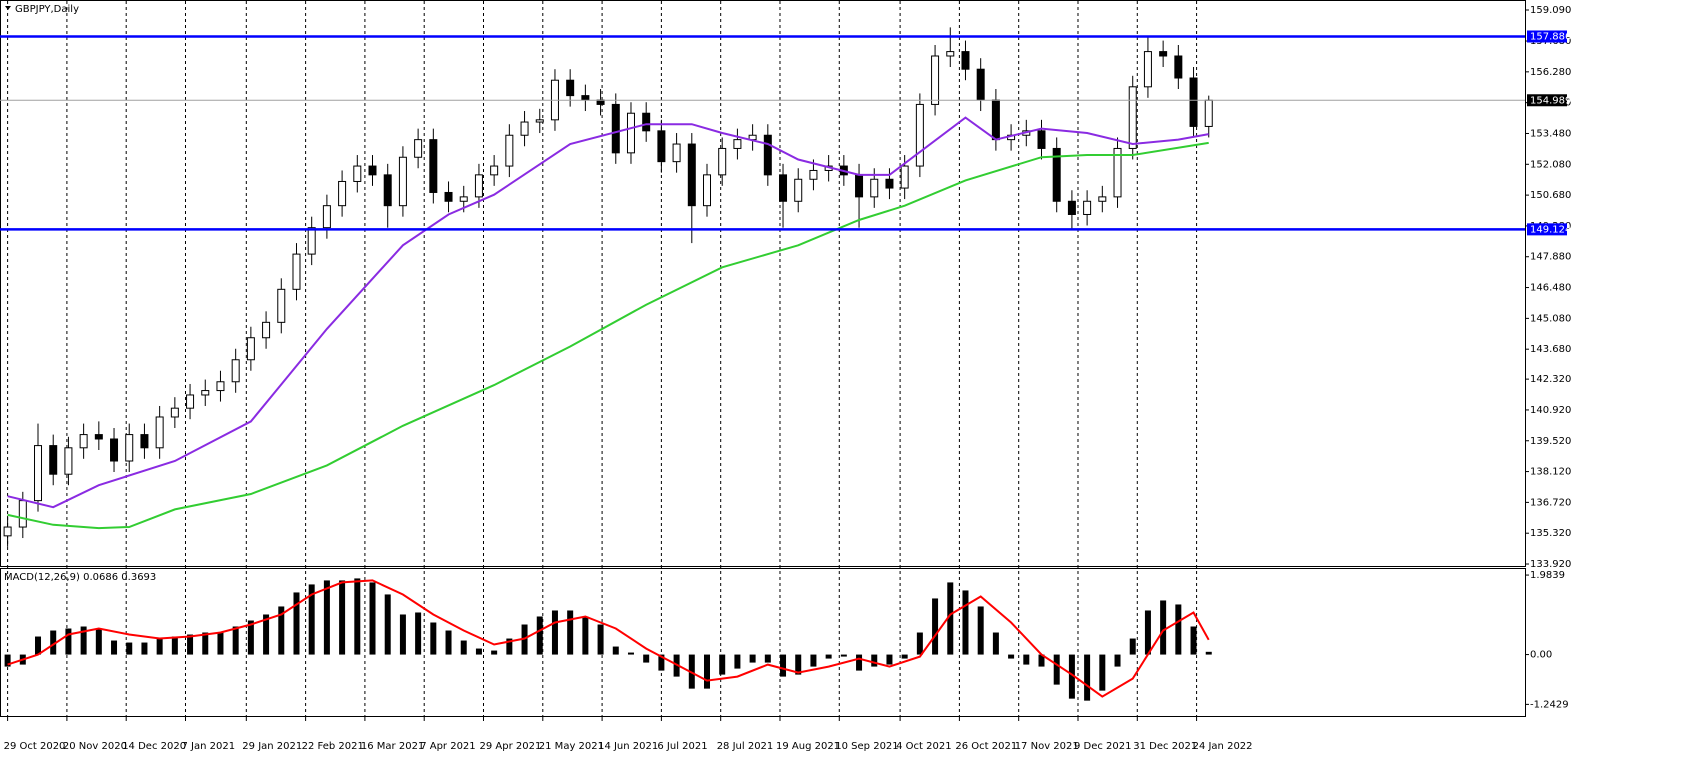  Describe the element at coordinates (1549, 704) in the screenshot. I see `y-tick-label: -1.2429` at that location.